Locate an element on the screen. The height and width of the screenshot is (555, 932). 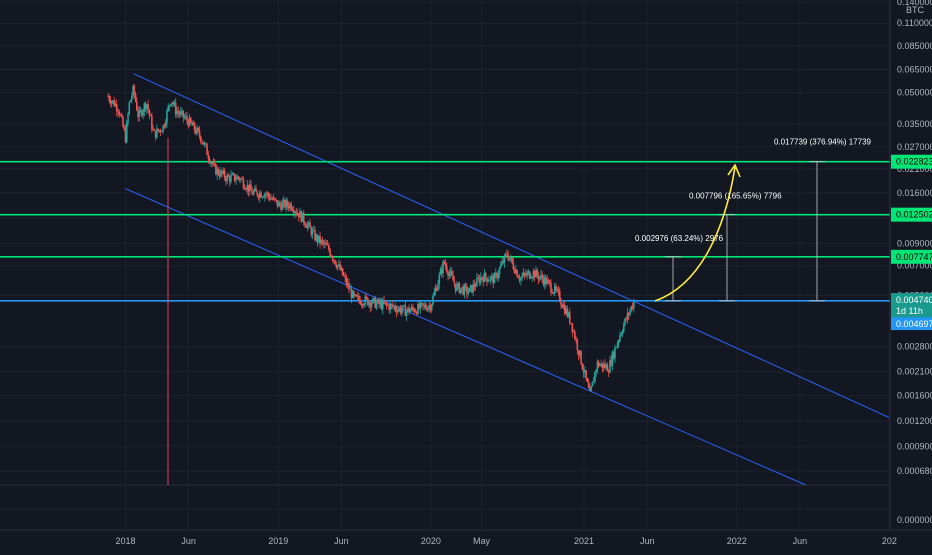
time-tick-label: 2021 is located at coordinates (584, 541).